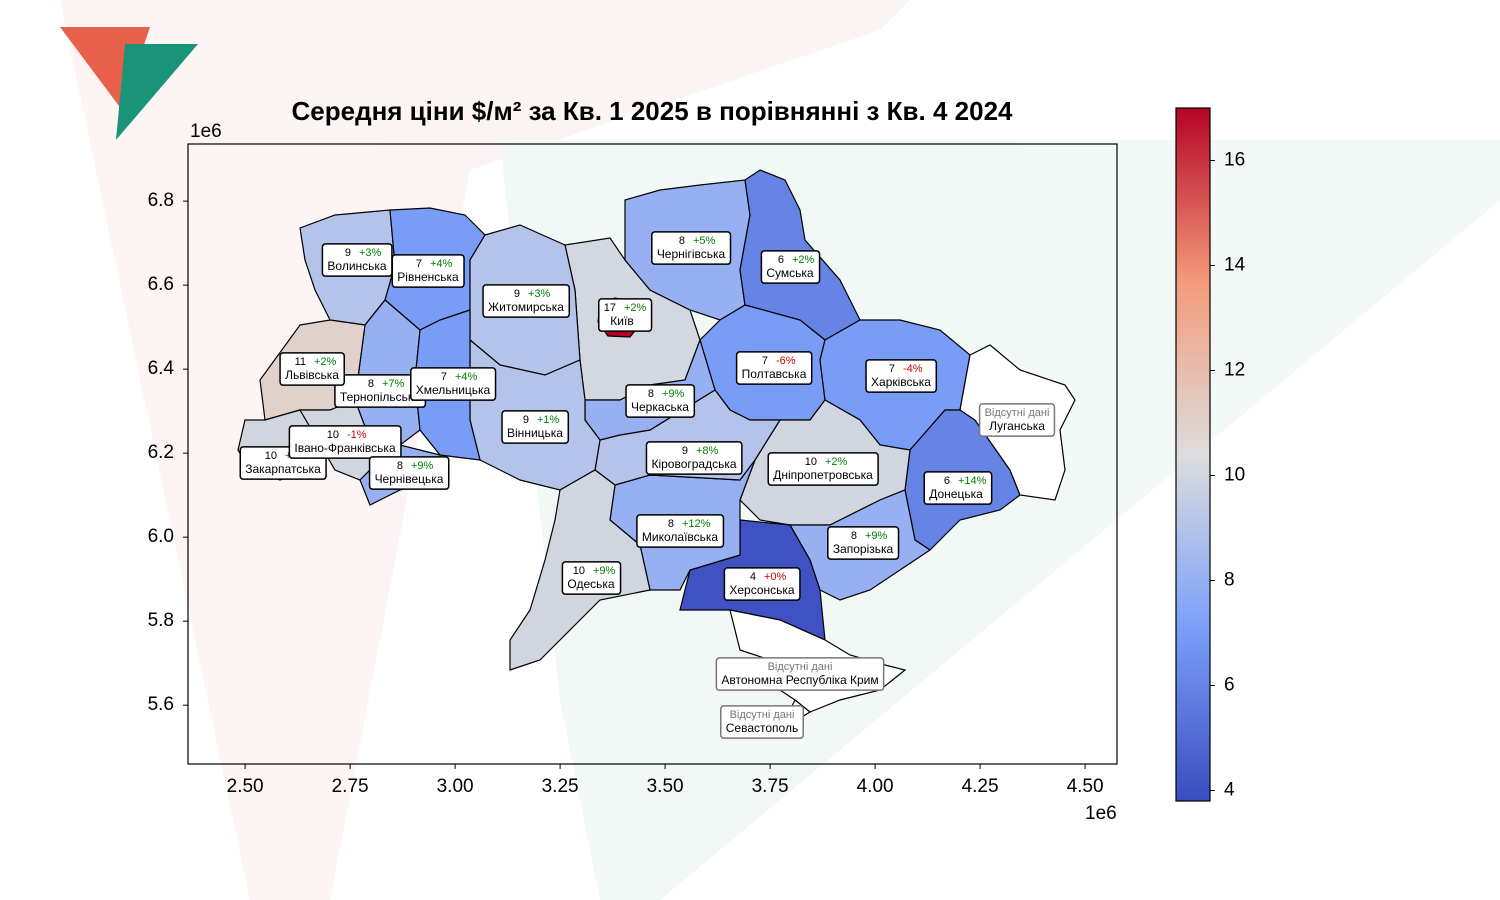 The image size is (1500, 900). I want to click on colorbar-tick-label: 14, so click(1235, 265).